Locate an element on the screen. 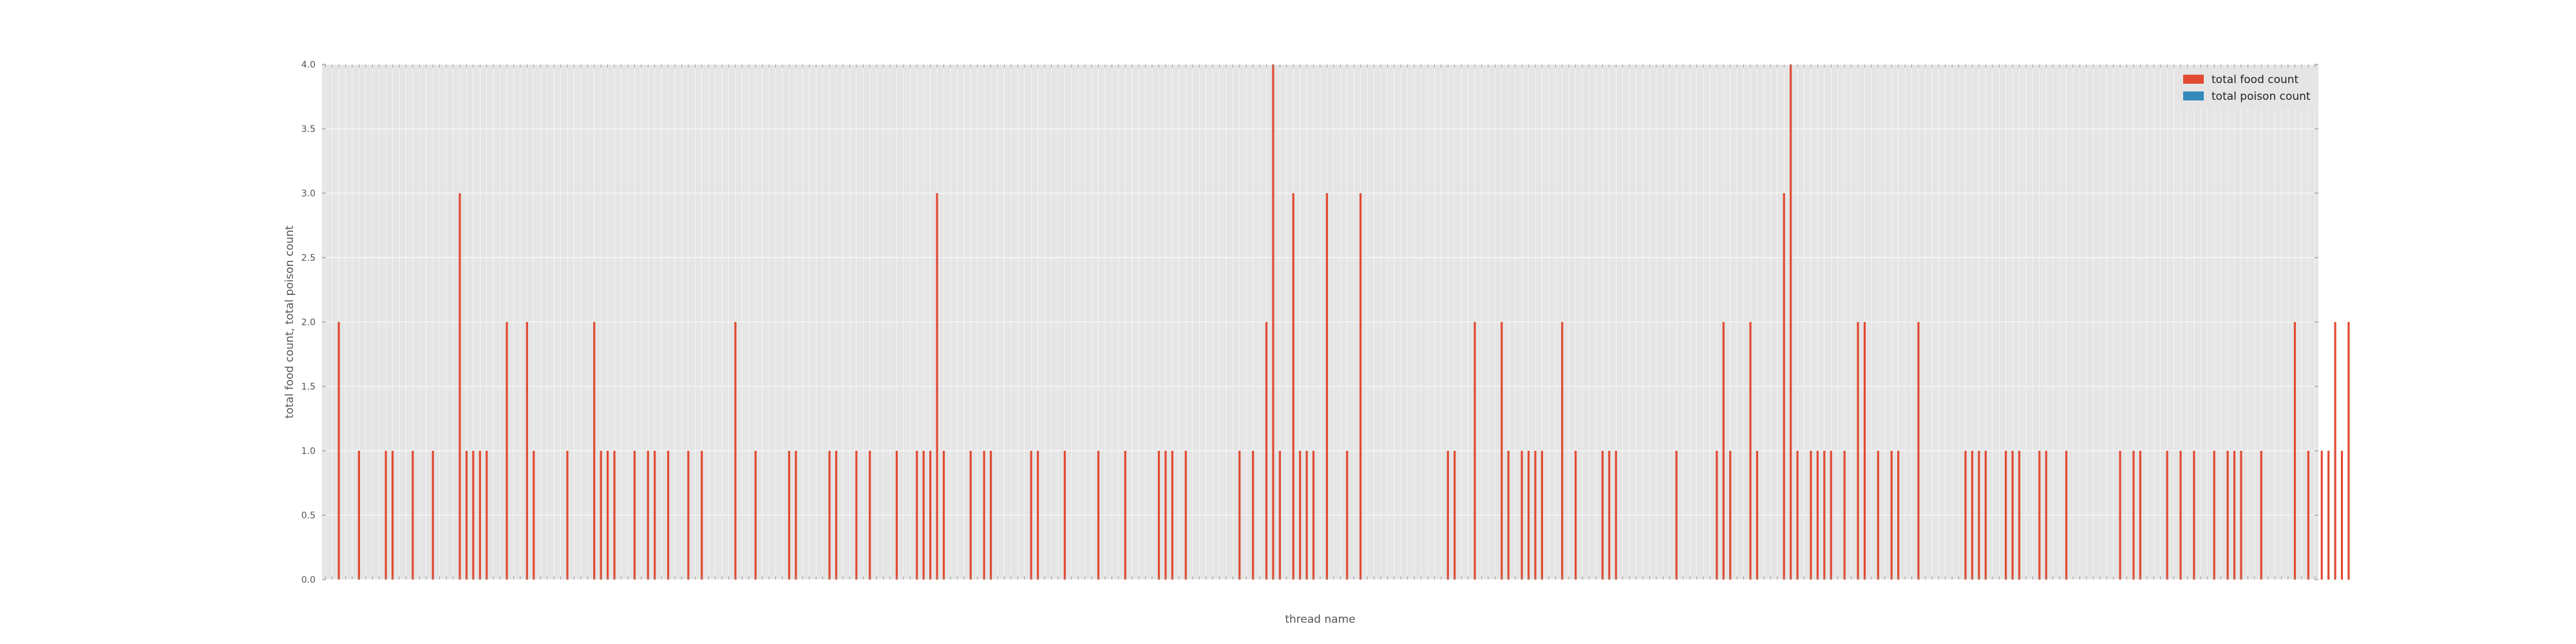 The width and height of the screenshot is (2576, 644). legend-label-poison: total poison count is located at coordinates (2261, 96).